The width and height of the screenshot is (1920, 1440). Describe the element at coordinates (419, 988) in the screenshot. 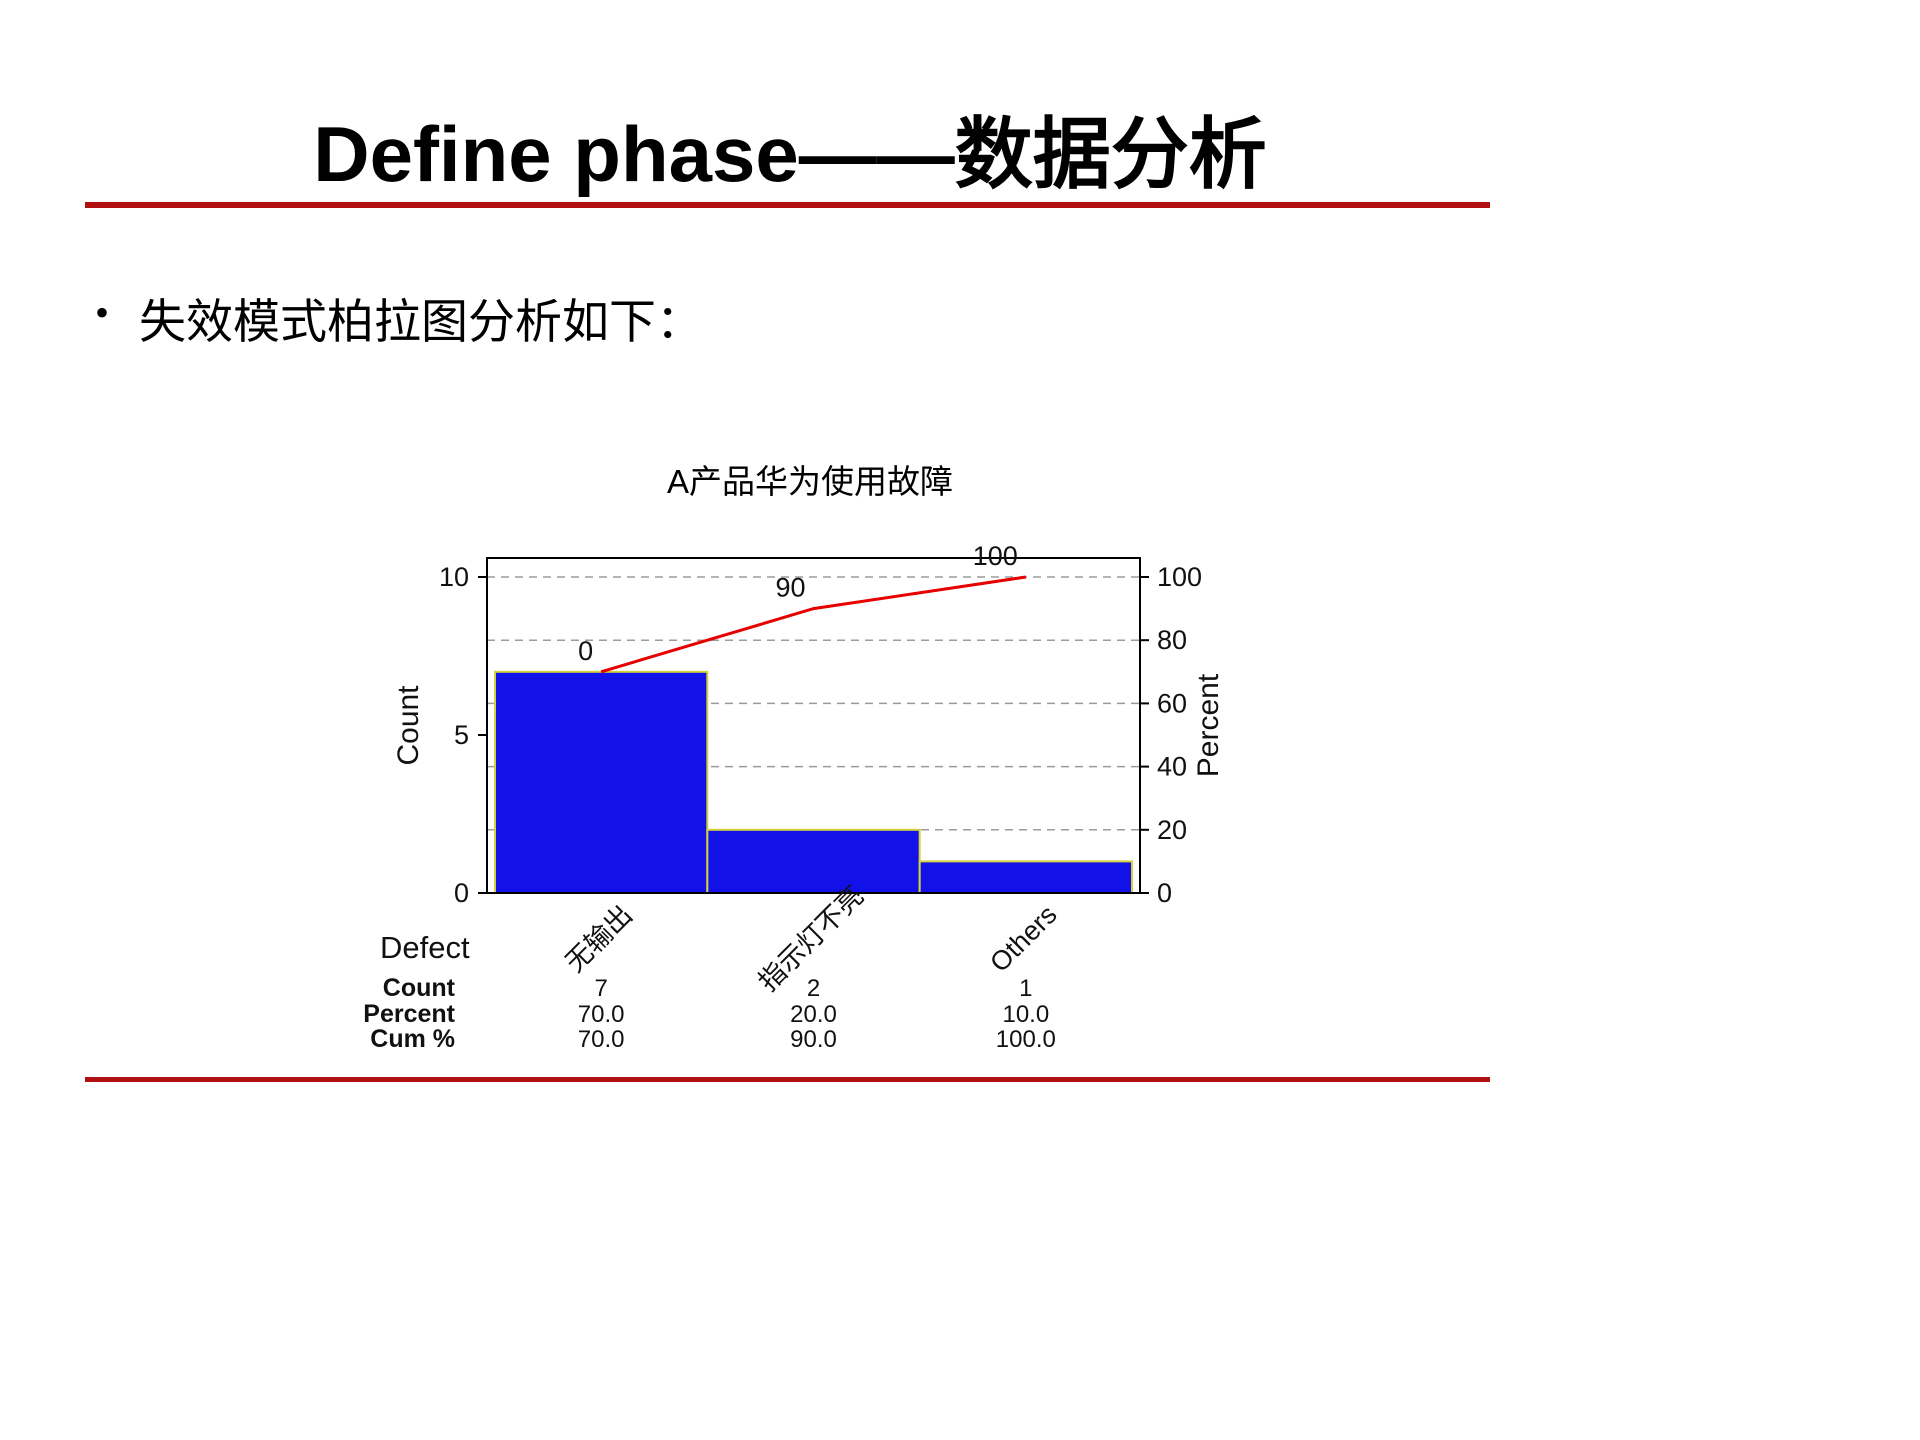

I see `table-row-label: Count` at that location.